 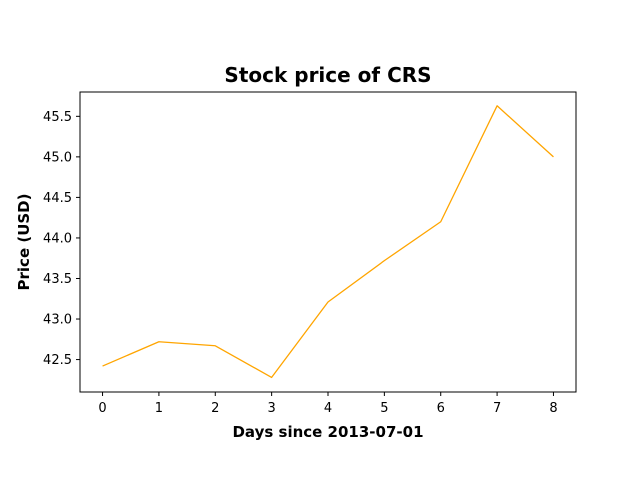 I want to click on y-axis-label: Price (USD), so click(x=24, y=242).